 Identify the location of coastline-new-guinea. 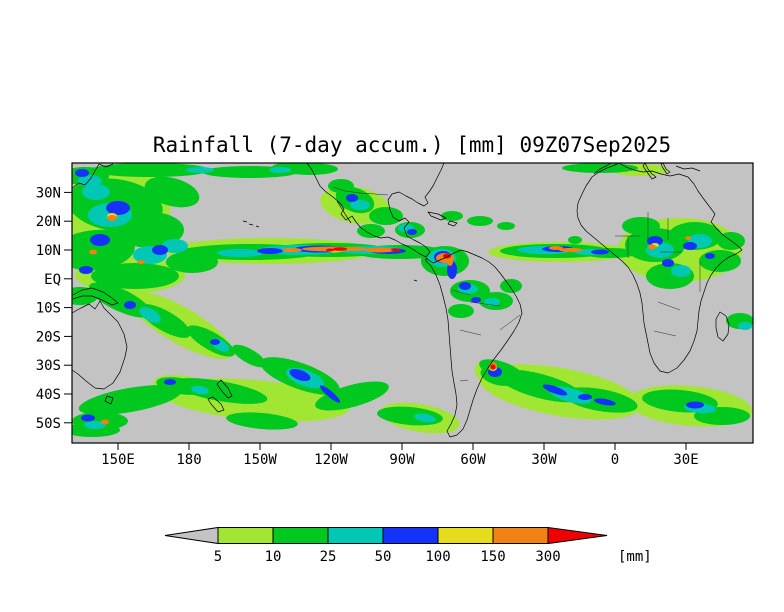
(95, 296).